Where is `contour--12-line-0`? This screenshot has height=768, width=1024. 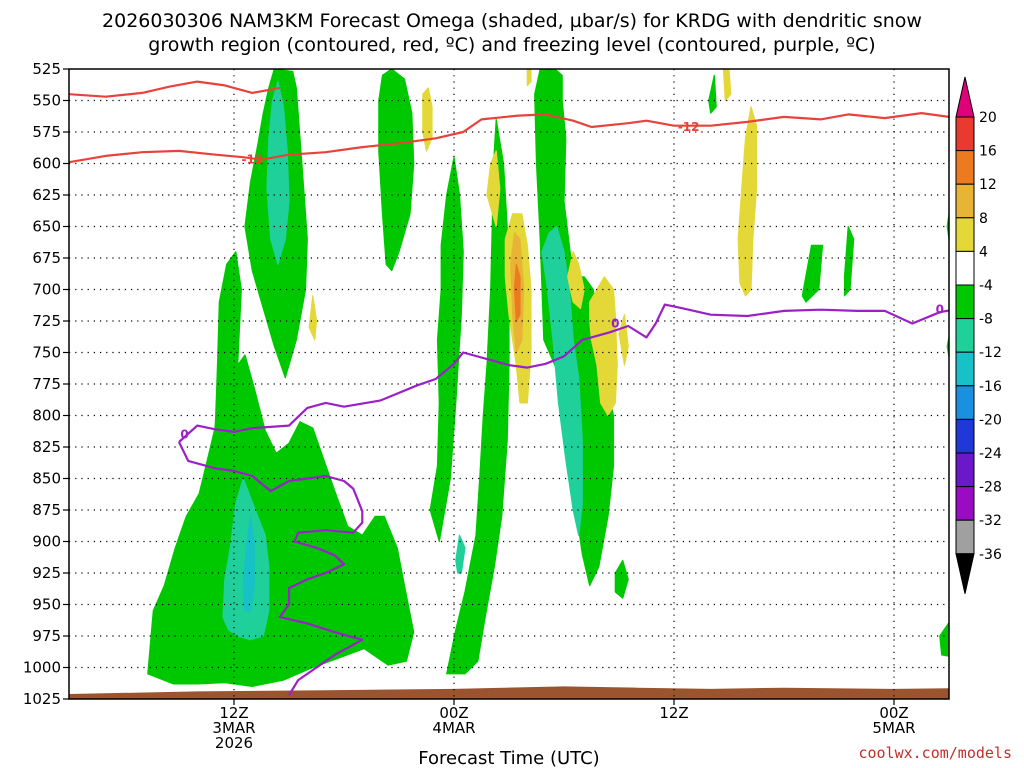 contour--12-line-0 is located at coordinates (174, 89).